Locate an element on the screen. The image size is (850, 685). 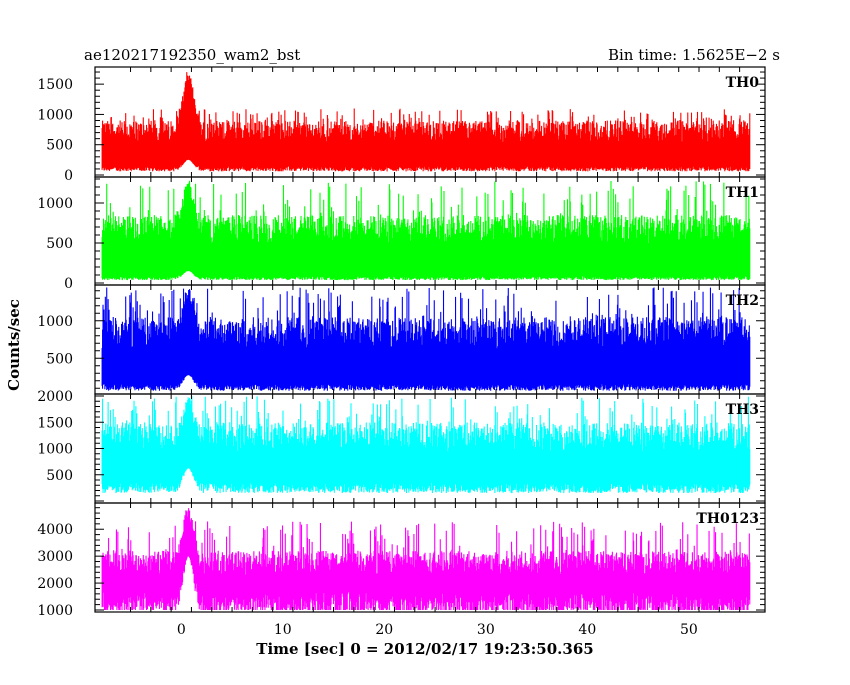
x-tick-label: 50 is located at coordinates (689, 630).